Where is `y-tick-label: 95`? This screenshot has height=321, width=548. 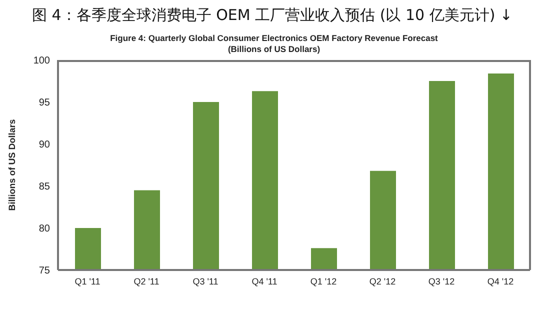
y-tick-label: 95 is located at coordinates (44, 103).